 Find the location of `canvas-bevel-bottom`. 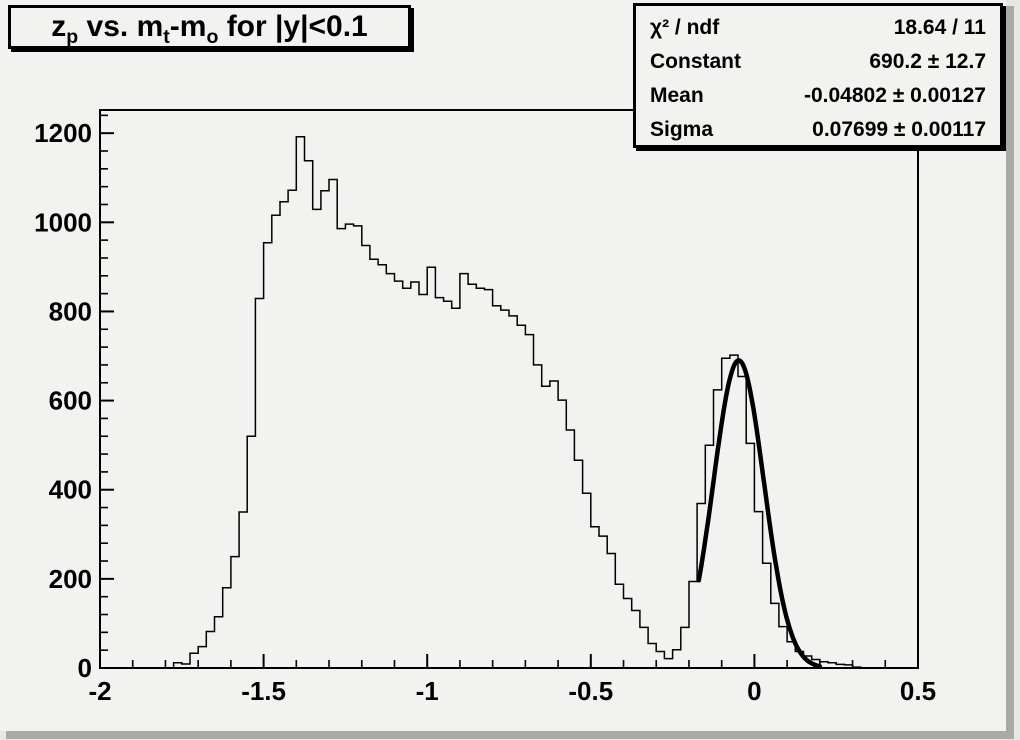

canvas-bevel-bottom is located at coordinates (510, 735).